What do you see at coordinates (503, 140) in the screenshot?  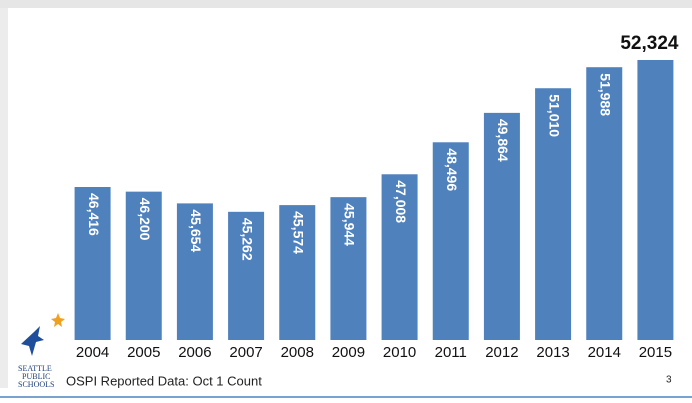 I see `value-label: 49,864` at bounding box center [503, 140].